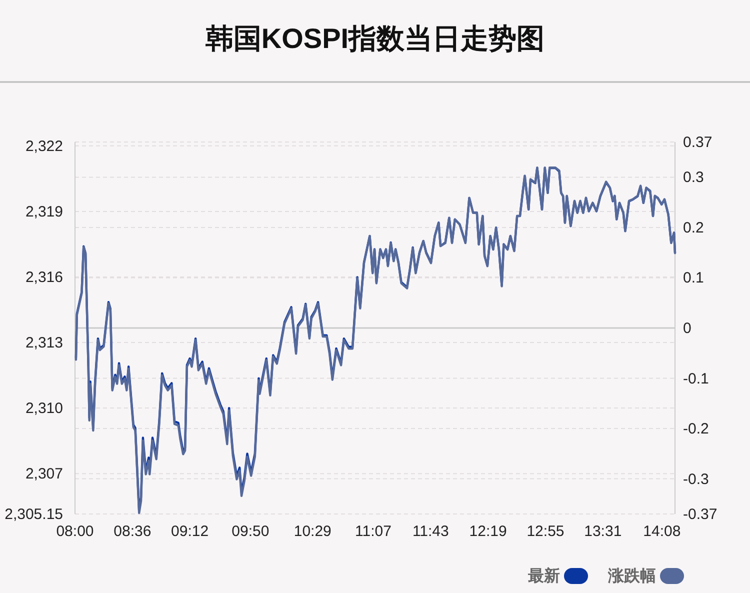 The width and height of the screenshot is (750, 593). Describe the element at coordinates (662, 531) in the screenshot. I see `x-tick-label: 14:08` at that location.